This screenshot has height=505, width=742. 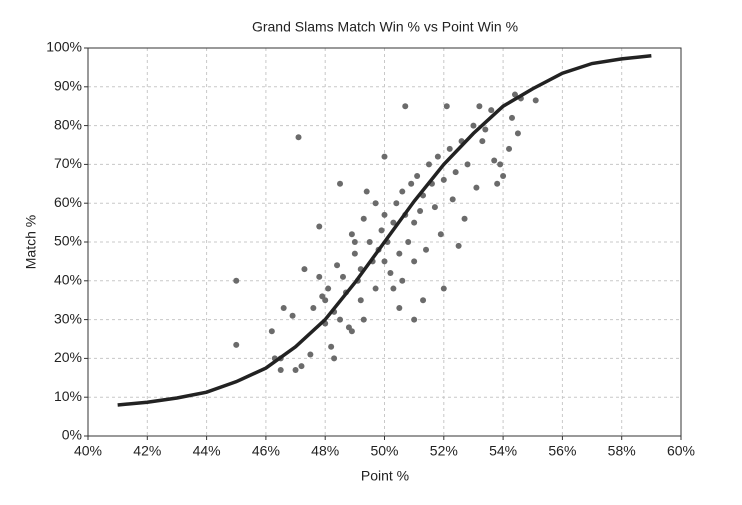 What do you see at coordinates (384, 451) in the screenshot?
I see `x-tick-label: 50%` at bounding box center [384, 451].